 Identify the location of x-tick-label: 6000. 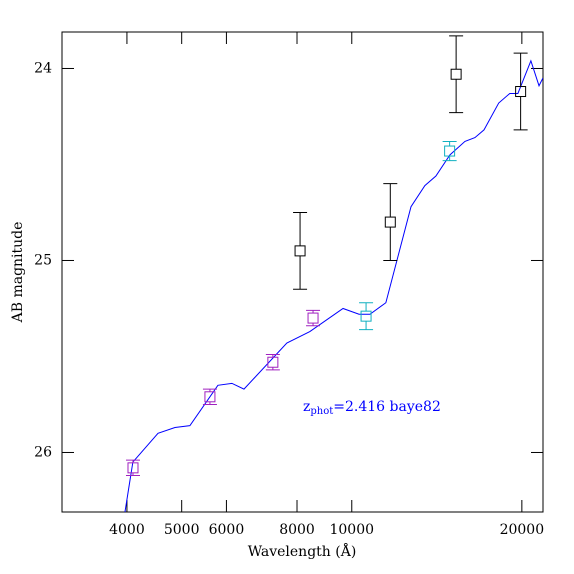
(227, 530).